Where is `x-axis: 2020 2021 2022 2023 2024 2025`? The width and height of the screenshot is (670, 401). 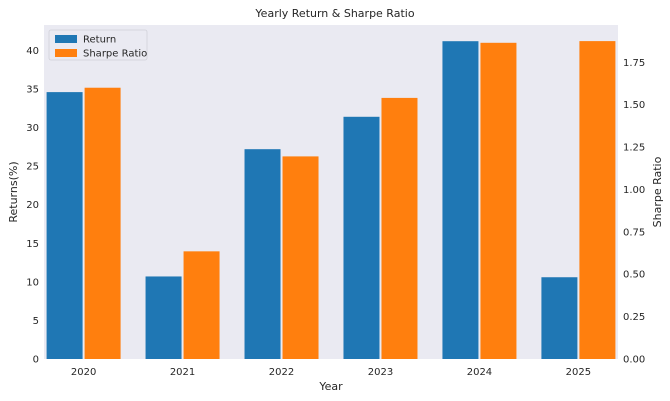 x-axis: 2020 2021 2022 2023 2024 2025 is located at coordinates (331, 372).